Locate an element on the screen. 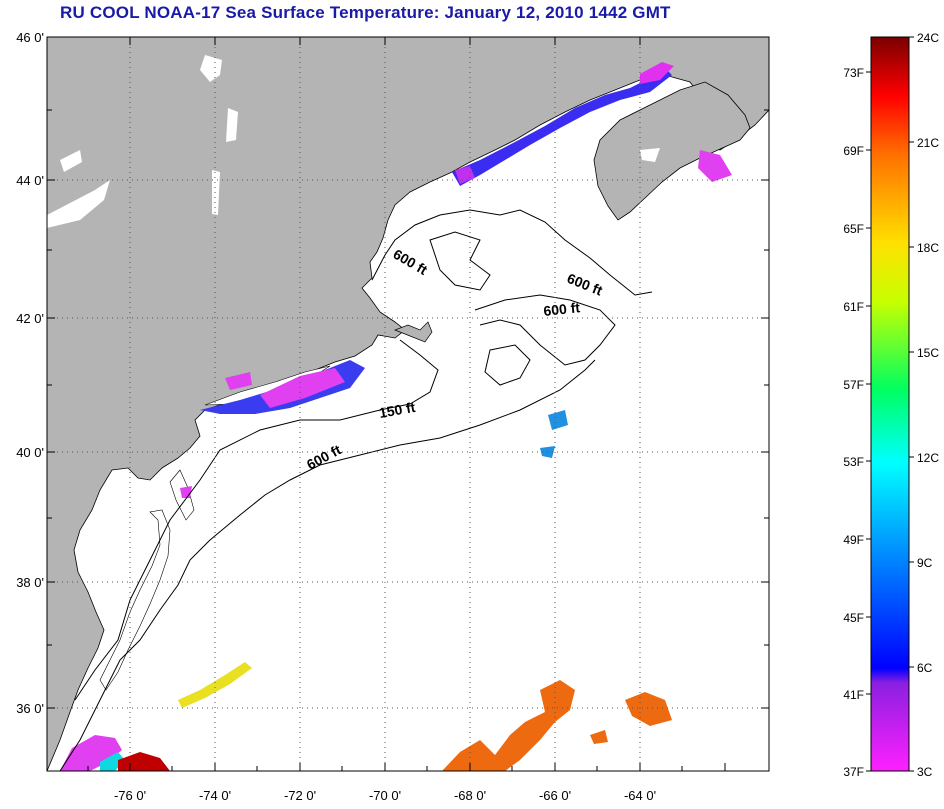  colorbar-f-label: 65F is located at coordinates (853, 229).